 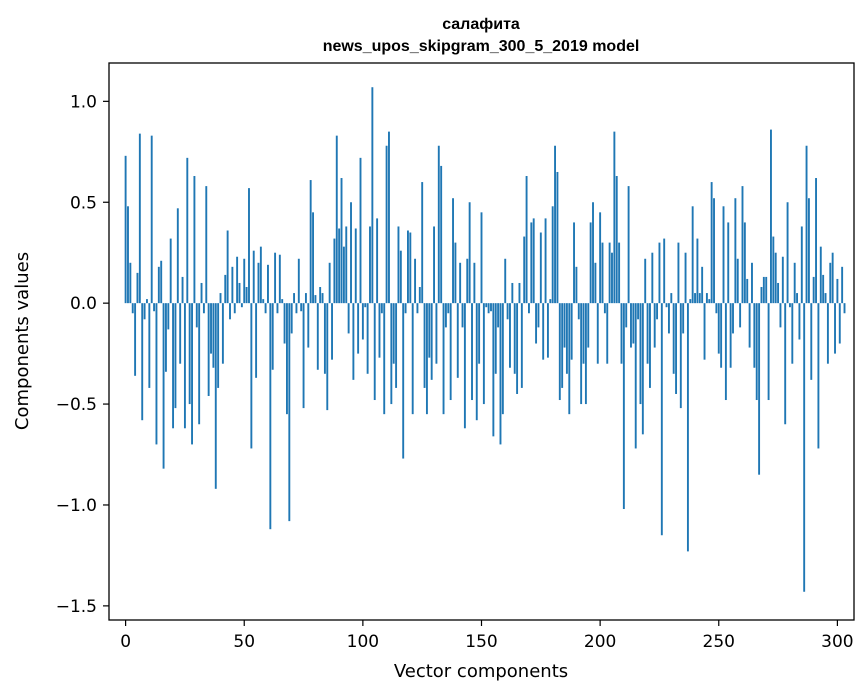 What do you see at coordinates (76, 607) in the screenshot?
I see `y-tick-label: −1.5` at bounding box center [76, 607].